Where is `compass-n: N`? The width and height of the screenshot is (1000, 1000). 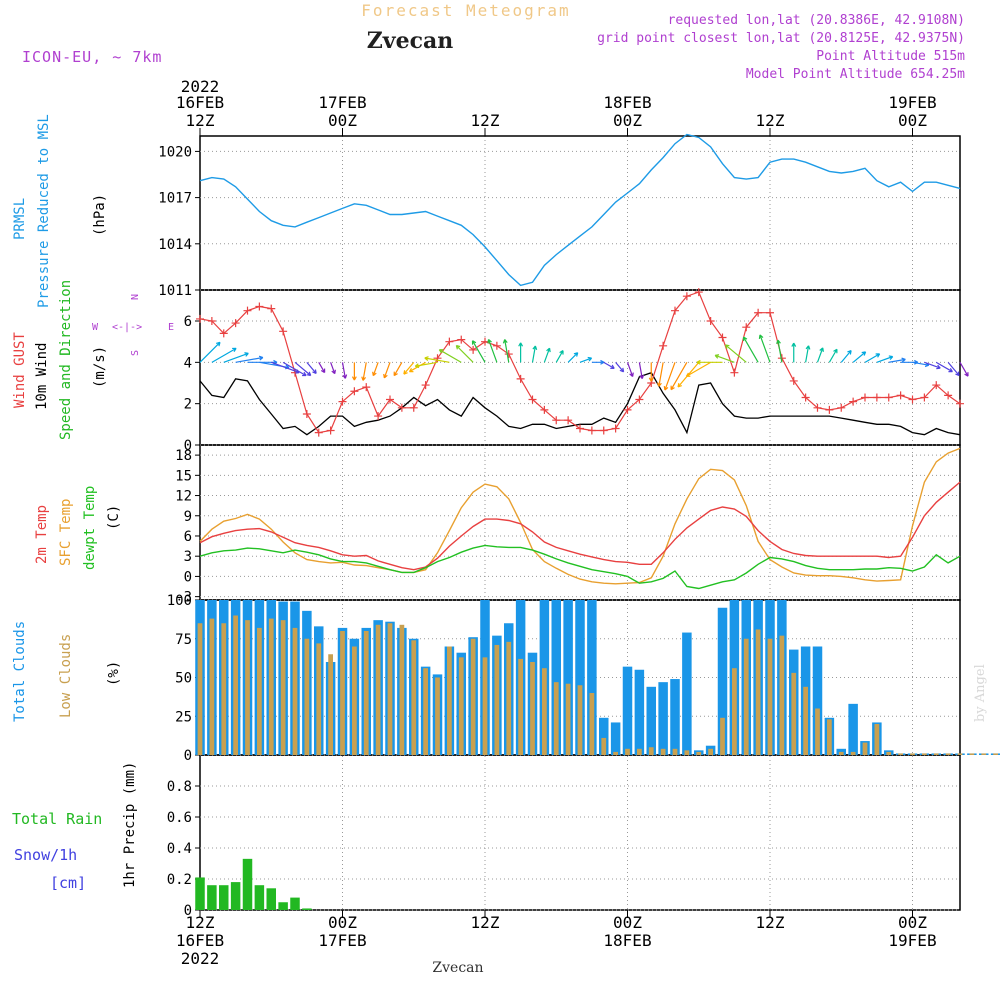 compass-n: N is located at coordinates (135, 297).